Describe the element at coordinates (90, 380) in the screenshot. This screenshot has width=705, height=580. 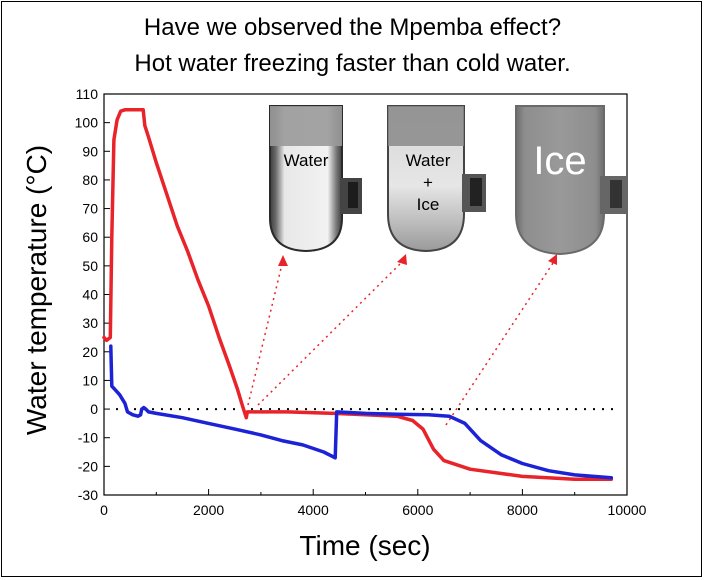
I see `y-tick-label: 10` at that location.